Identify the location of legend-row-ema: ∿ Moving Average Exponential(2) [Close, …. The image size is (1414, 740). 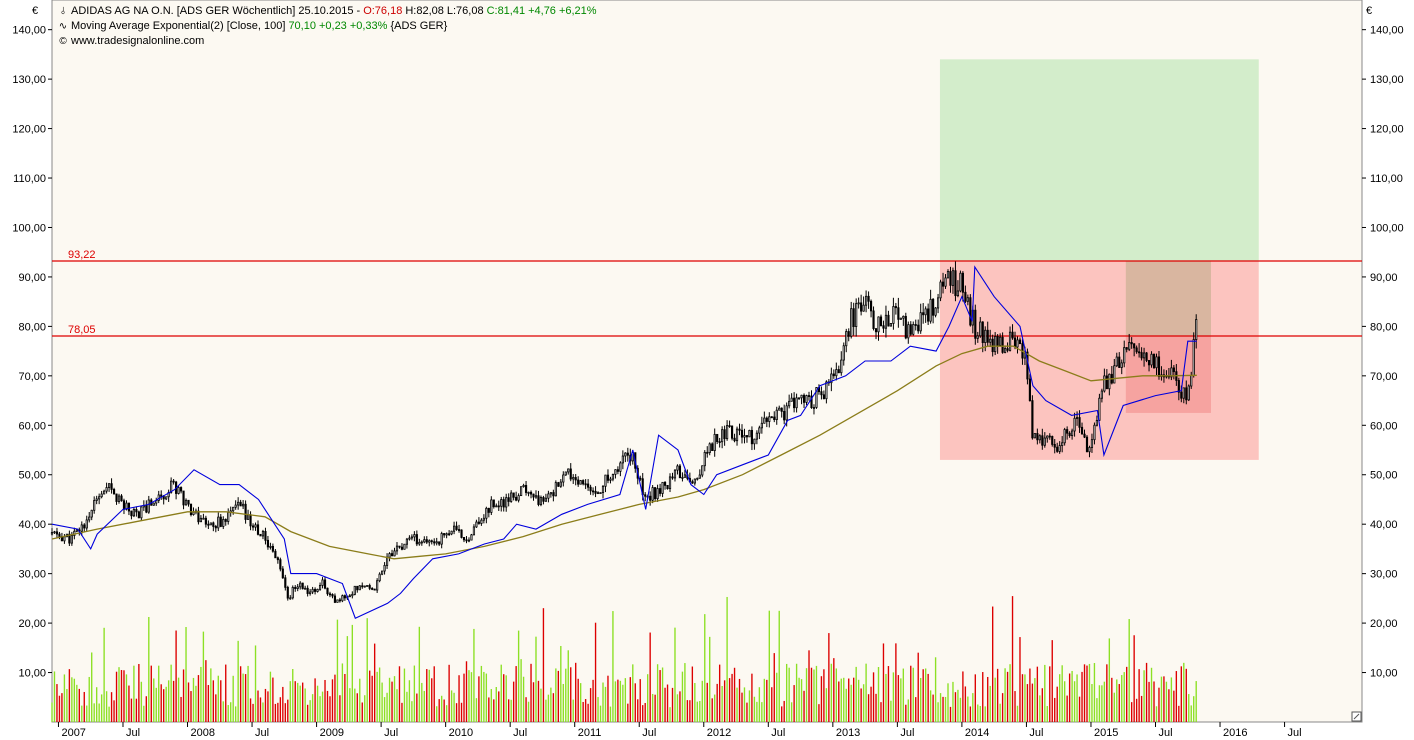
(327, 26).